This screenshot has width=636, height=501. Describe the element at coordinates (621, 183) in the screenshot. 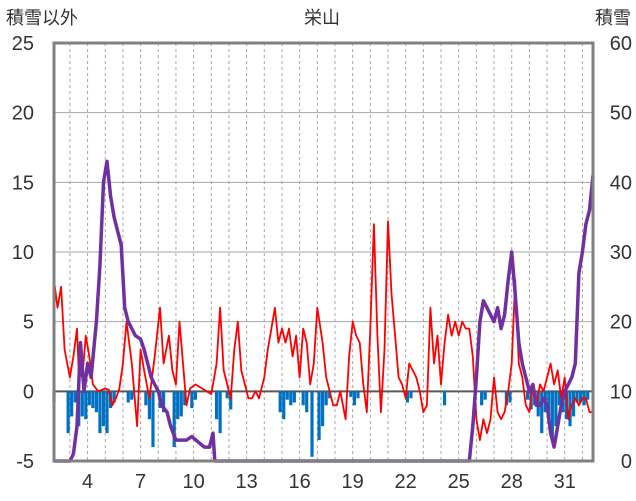

I see `right-tick-label: 40` at that location.